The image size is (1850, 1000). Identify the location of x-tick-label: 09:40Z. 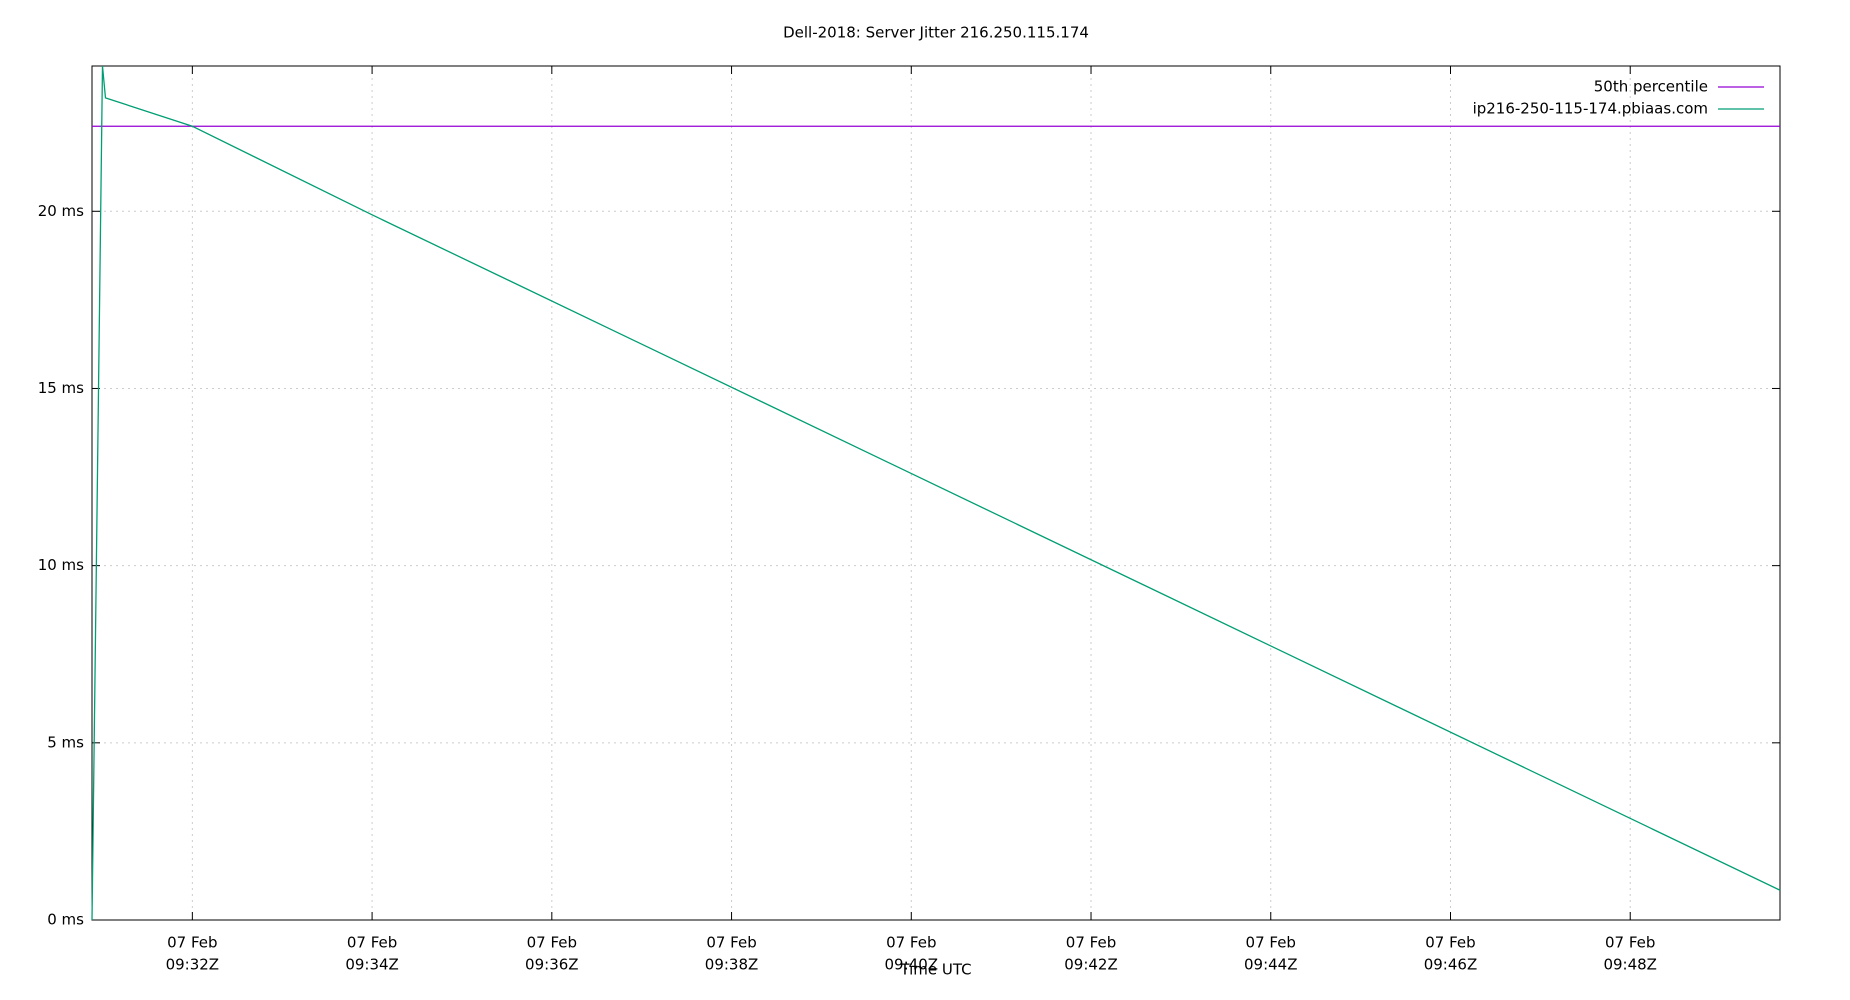
(912, 965).